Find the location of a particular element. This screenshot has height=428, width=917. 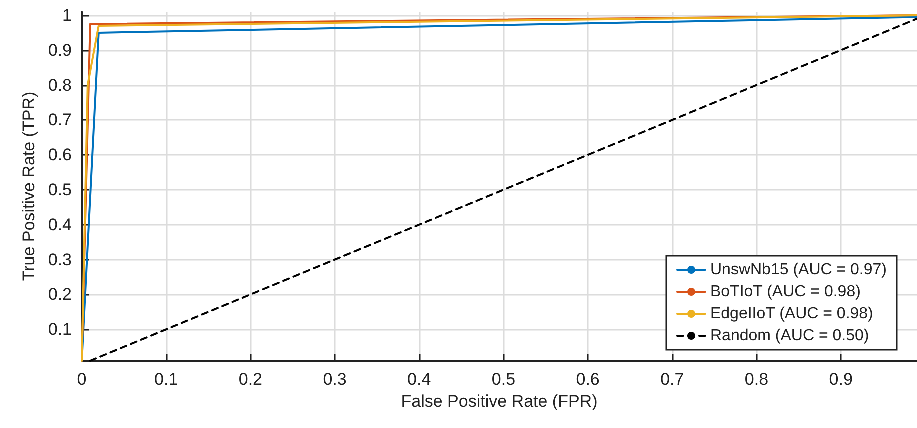

y-axis-title: True Positive Rate (TPR) is located at coordinates (28, 187).